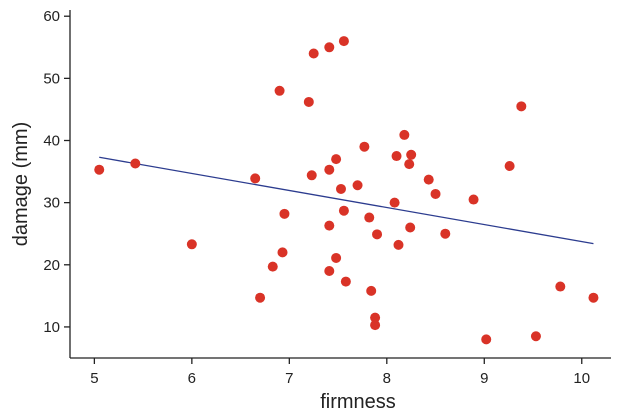  What do you see at coordinates (51, 203) in the screenshot?
I see `y-tick-label: 30` at bounding box center [51, 203].